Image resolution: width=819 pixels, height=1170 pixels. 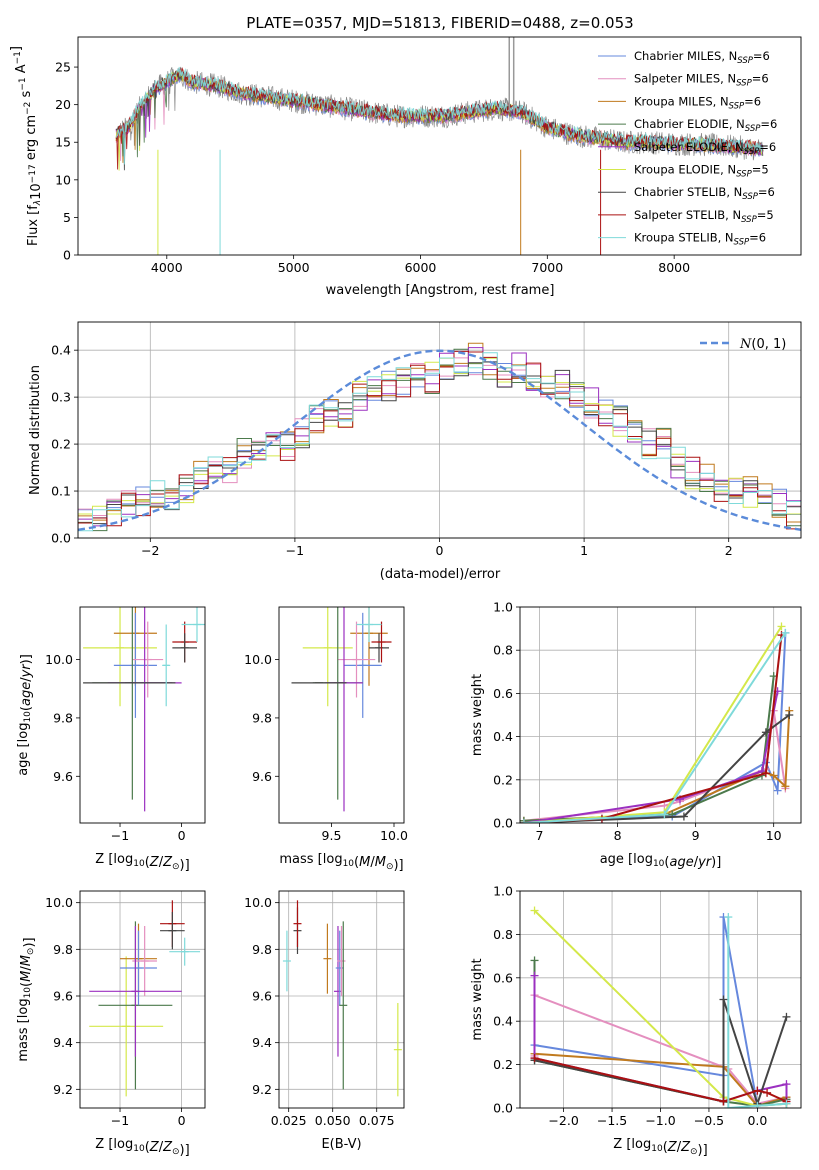 What do you see at coordinates (440, 290) in the screenshot?
I see `x-axis-label: wavelength [Angstrom, rest frame]` at bounding box center [440, 290].